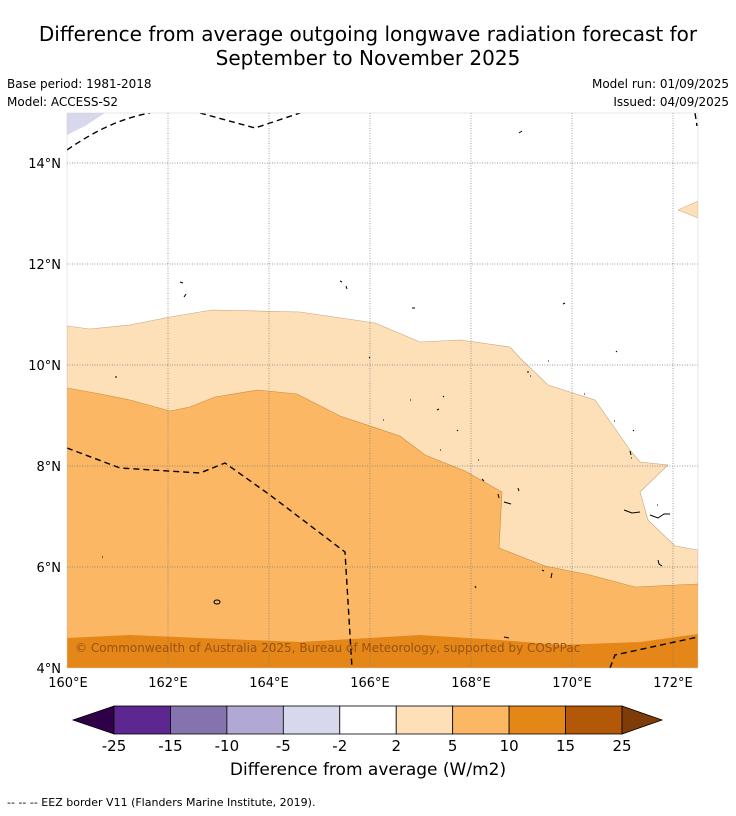  What do you see at coordinates (283, 746) in the screenshot?
I see `colorbar-tick-label: -5` at bounding box center [283, 746].